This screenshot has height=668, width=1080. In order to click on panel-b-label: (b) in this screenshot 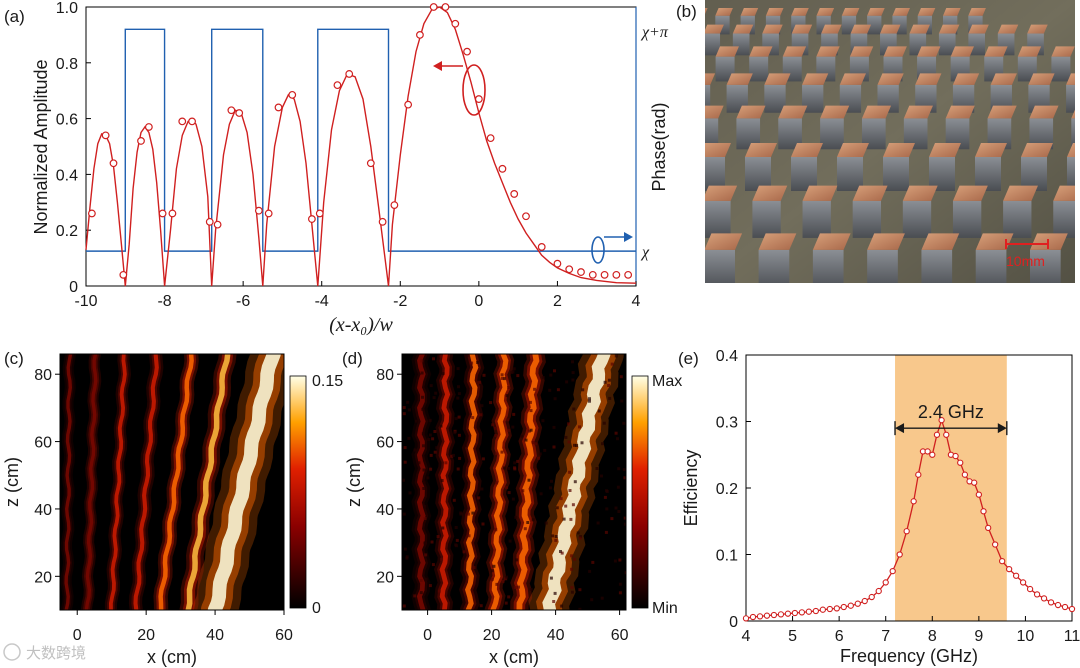, I will do `click(686, 11)`.